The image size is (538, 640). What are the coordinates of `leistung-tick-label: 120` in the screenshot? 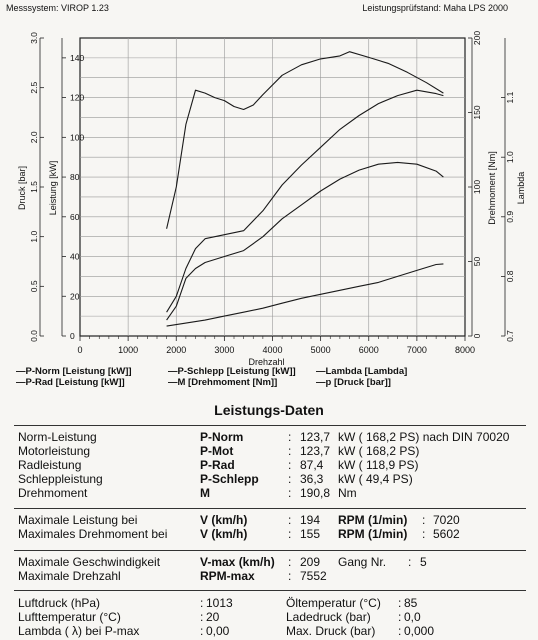 It's located at (77, 98).